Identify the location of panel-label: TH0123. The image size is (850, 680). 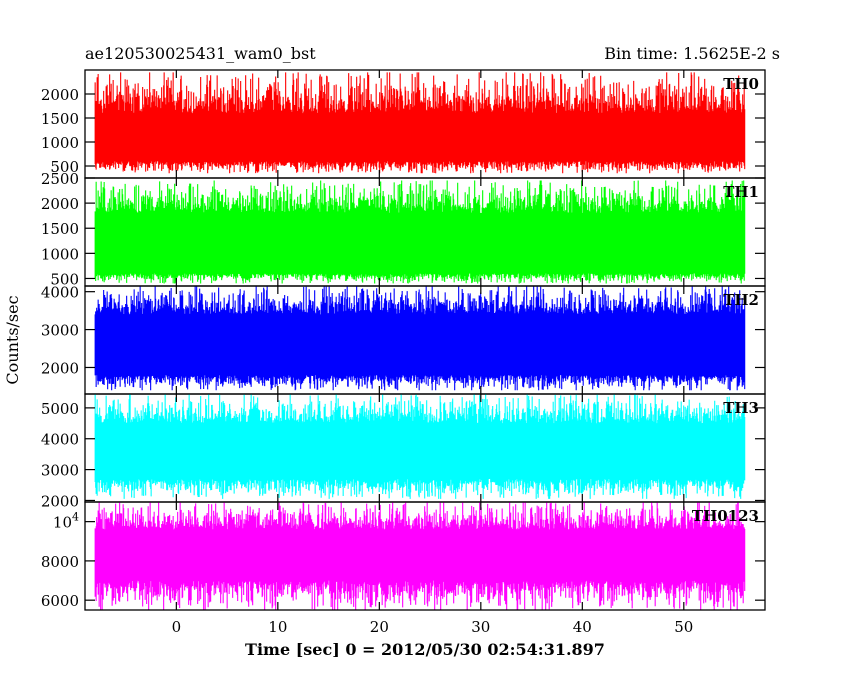
(725, 516).